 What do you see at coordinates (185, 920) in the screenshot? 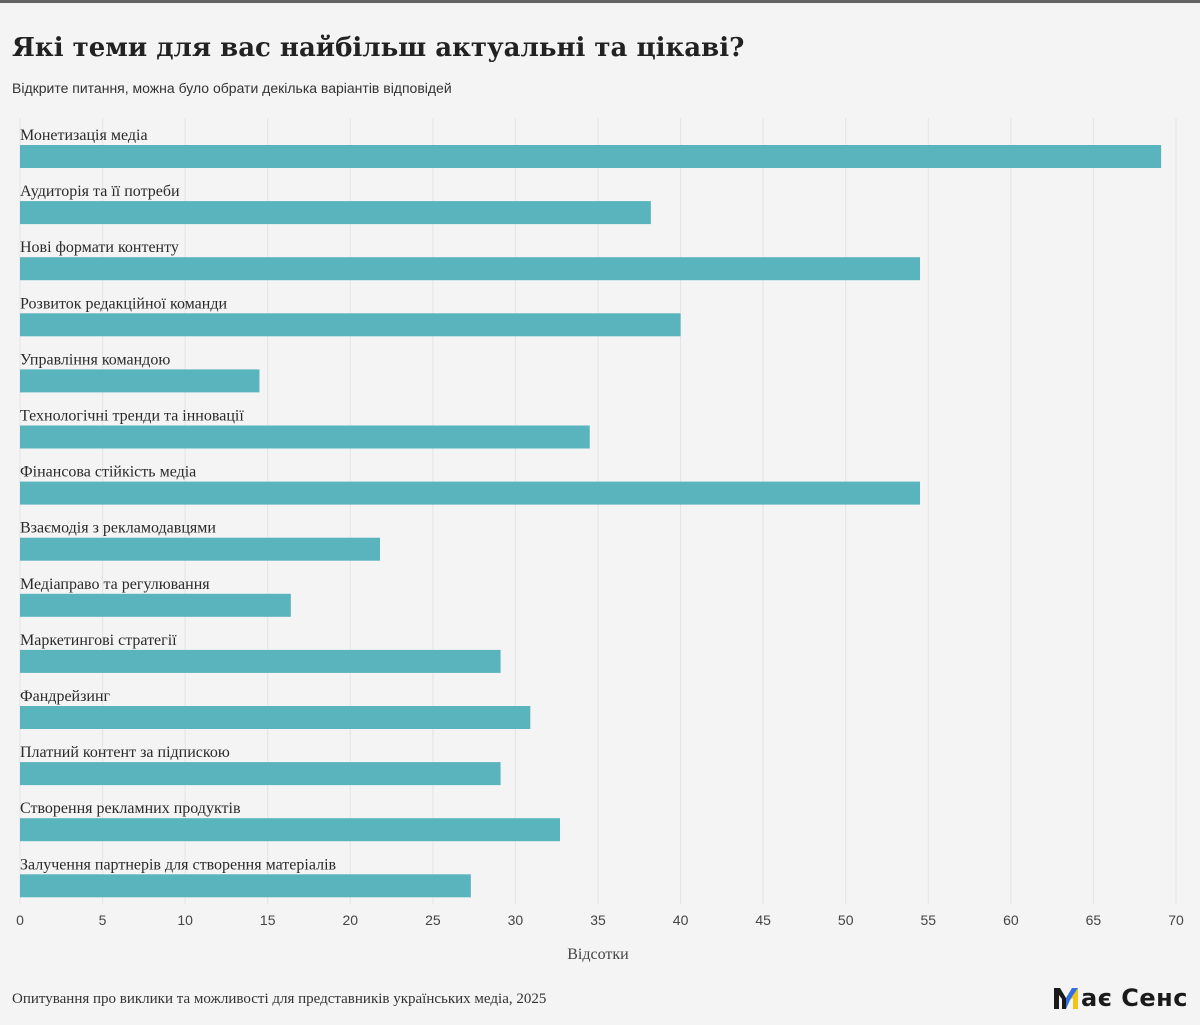
I see `x-tick-label: 10` at bounding box center [185, 920].